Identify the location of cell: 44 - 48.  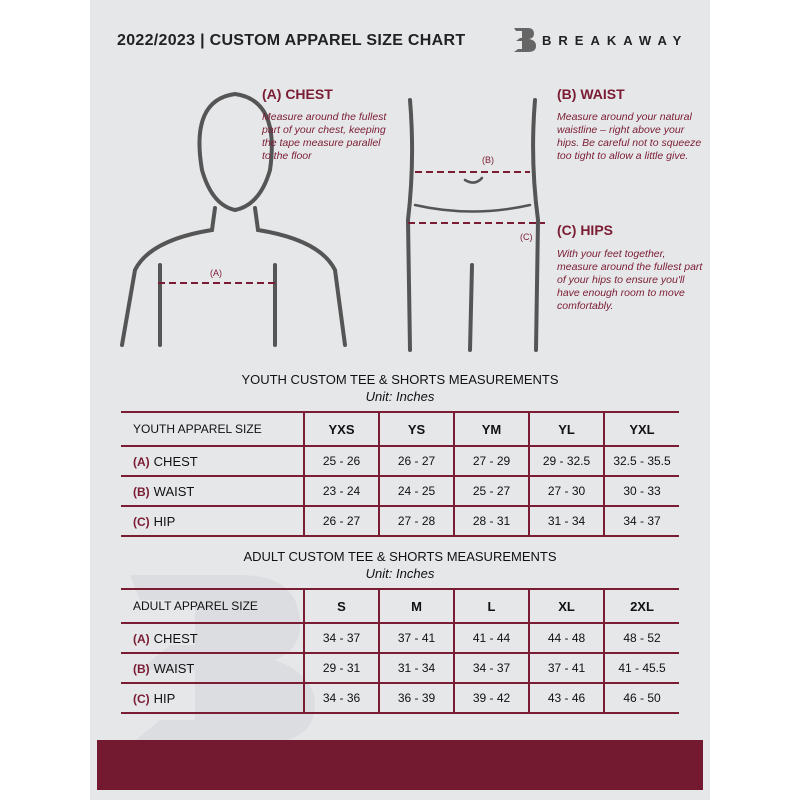
(566, 637).